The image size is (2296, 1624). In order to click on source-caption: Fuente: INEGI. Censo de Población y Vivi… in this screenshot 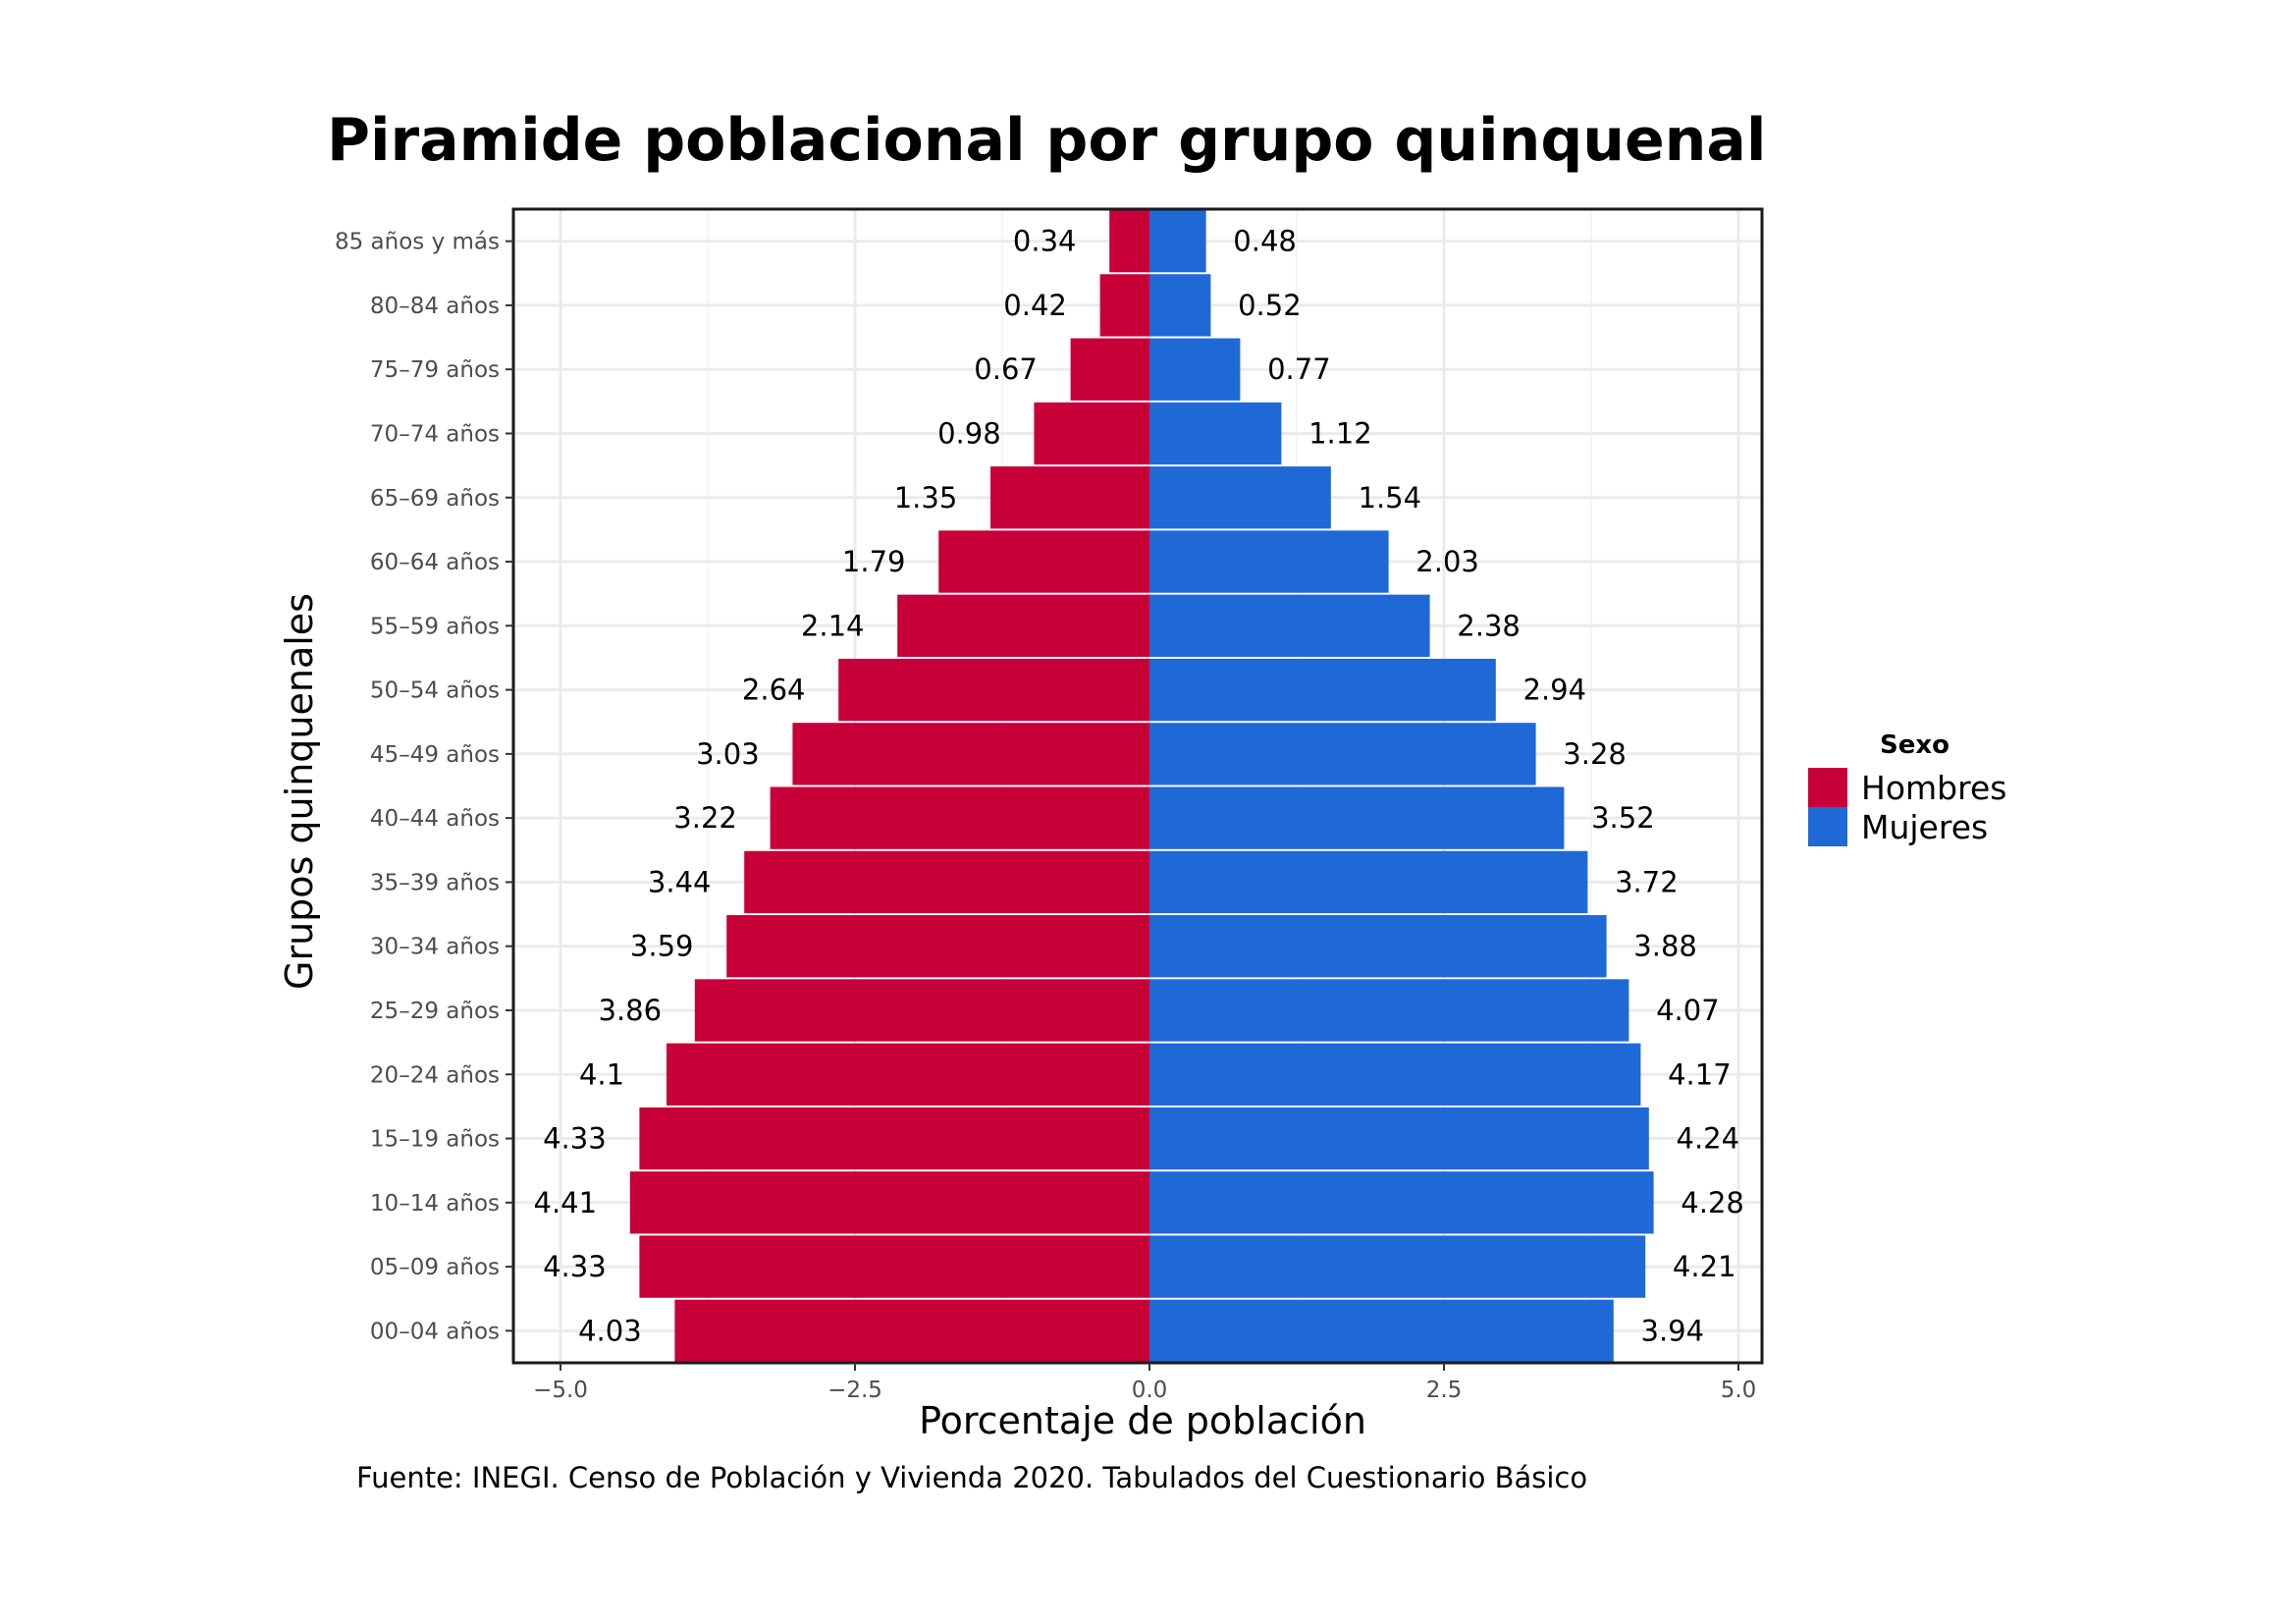, I will do `click(972, 1477)`.